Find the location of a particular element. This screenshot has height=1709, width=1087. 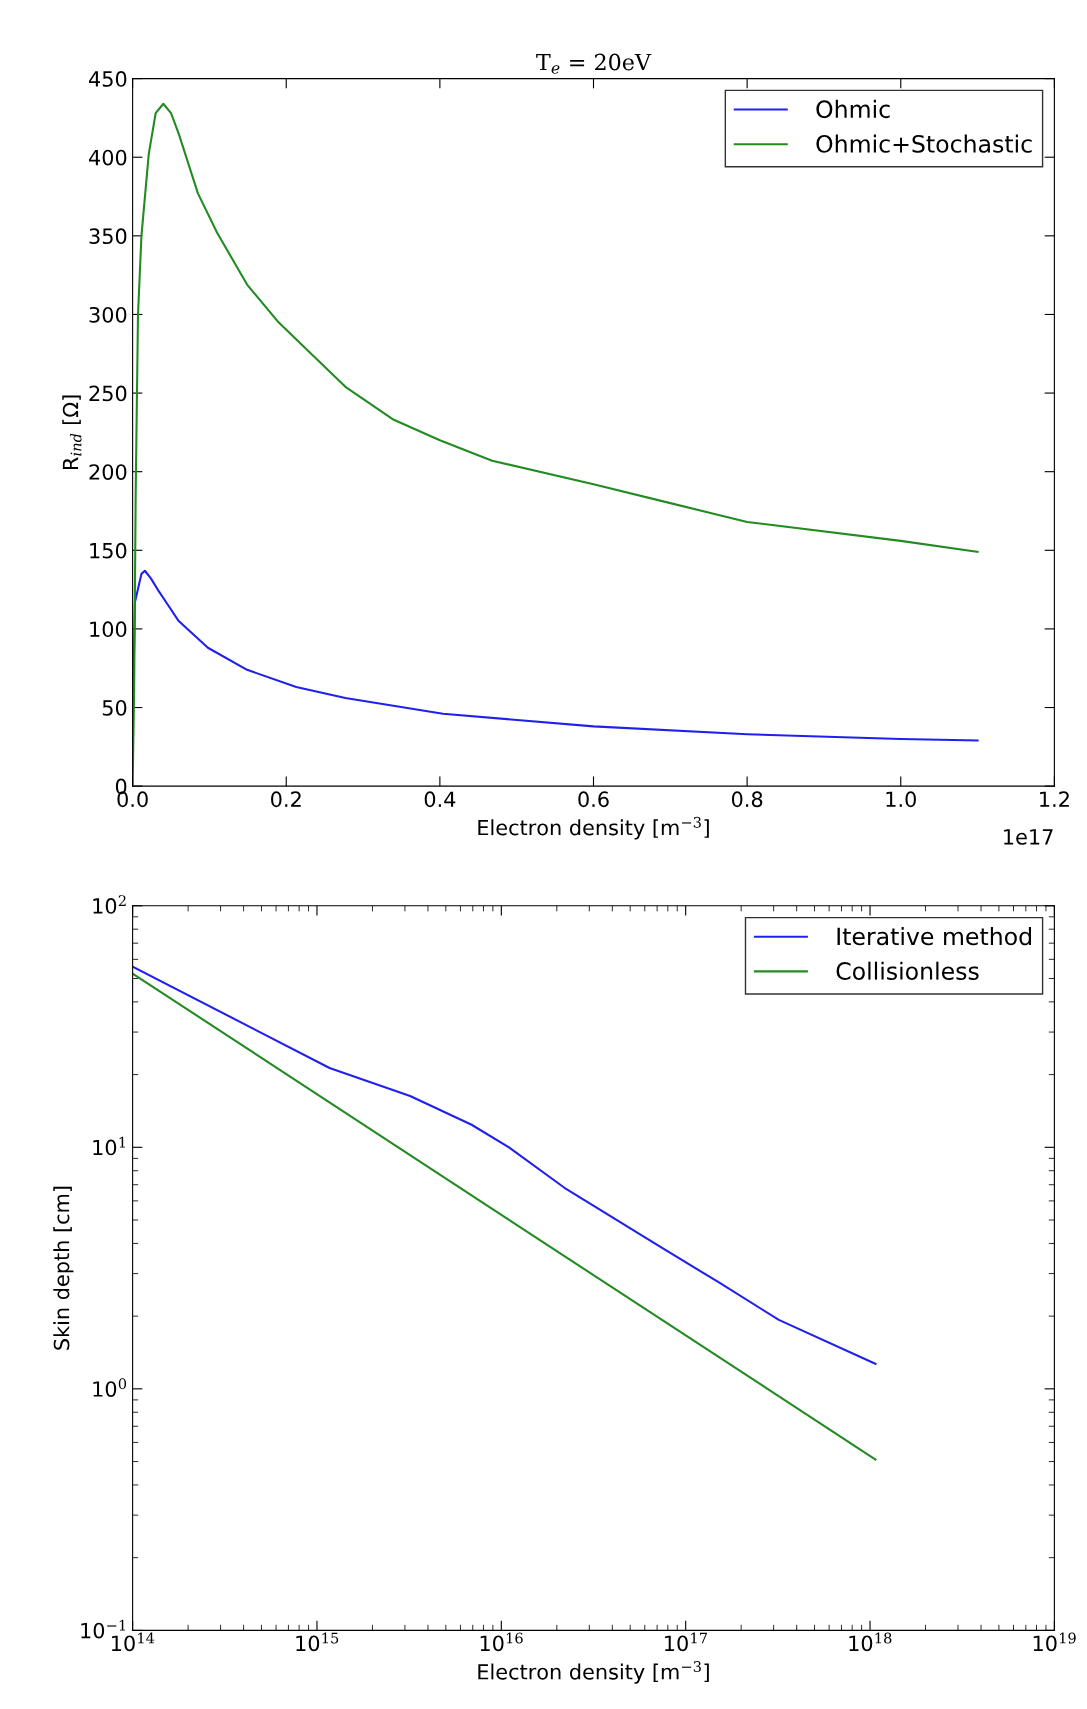

x-tick-label: 10$^{16}$ is located at coordinates (501, 1642).